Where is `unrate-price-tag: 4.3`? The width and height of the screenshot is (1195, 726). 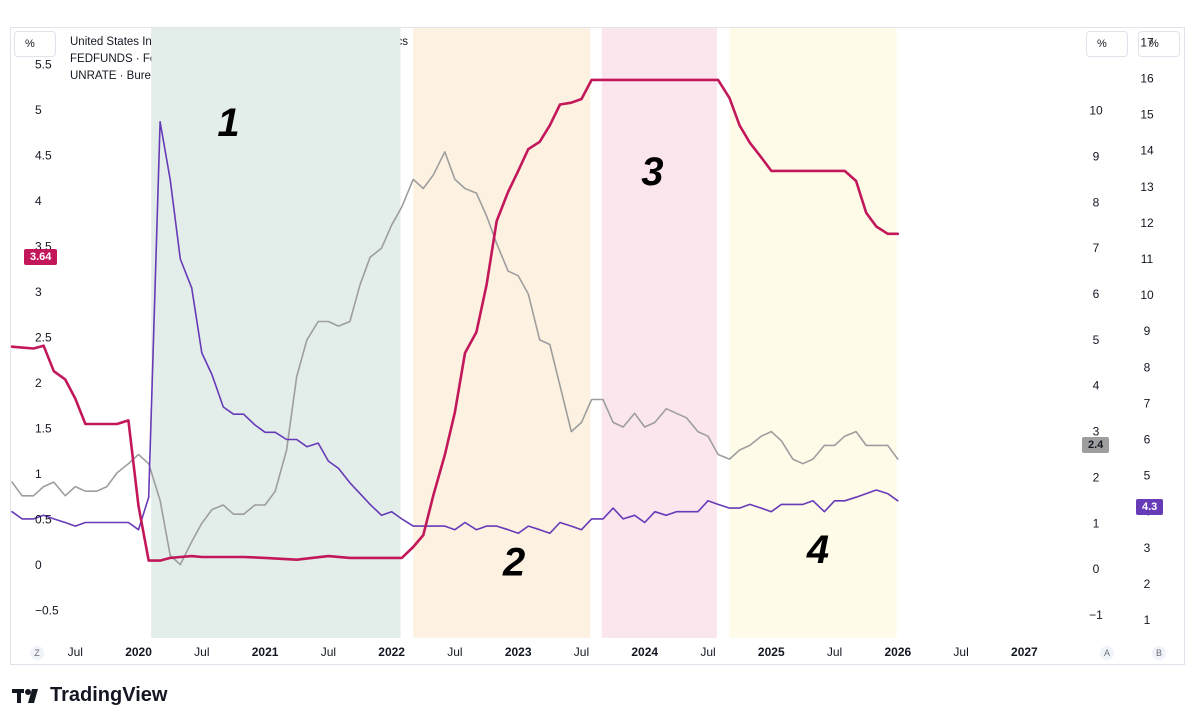
unrate-price-tag: 4.3 is located at coordinates (1150, 507).